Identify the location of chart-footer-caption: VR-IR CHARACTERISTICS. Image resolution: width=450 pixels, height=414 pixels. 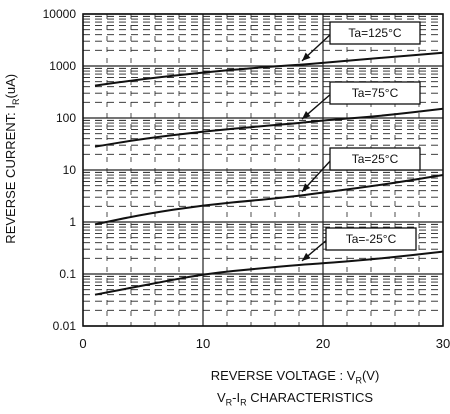
(295, 399).